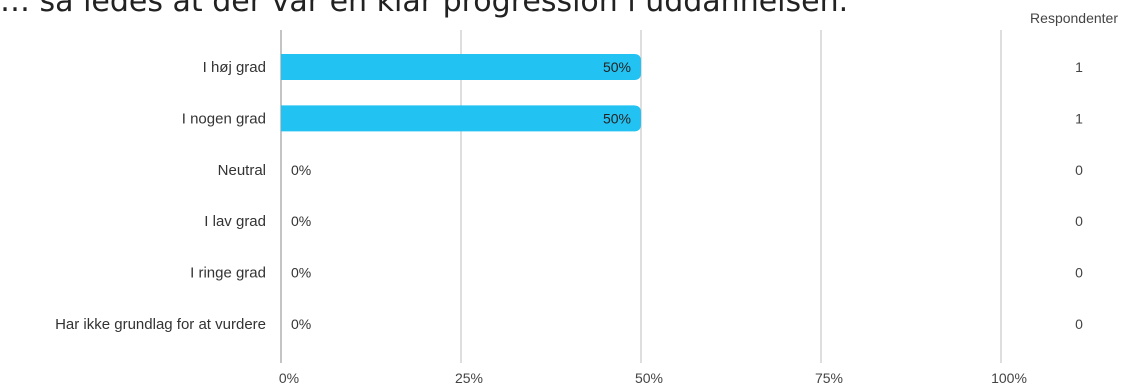 Image resolution: width=1138 pixels, height=389 pixels. What do you see at coordinates (160, 324) in the screenshot?
I see `category-label: Har ikke grundlag for at vurdere` at bounding box center [160, 324].